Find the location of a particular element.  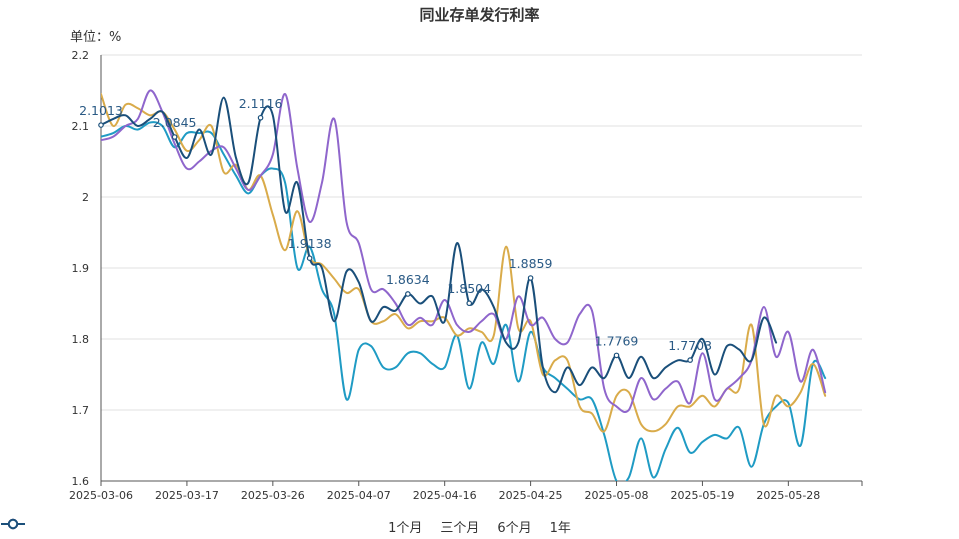

legend-item-1: 三个月 is located at coordinates (240, 526).